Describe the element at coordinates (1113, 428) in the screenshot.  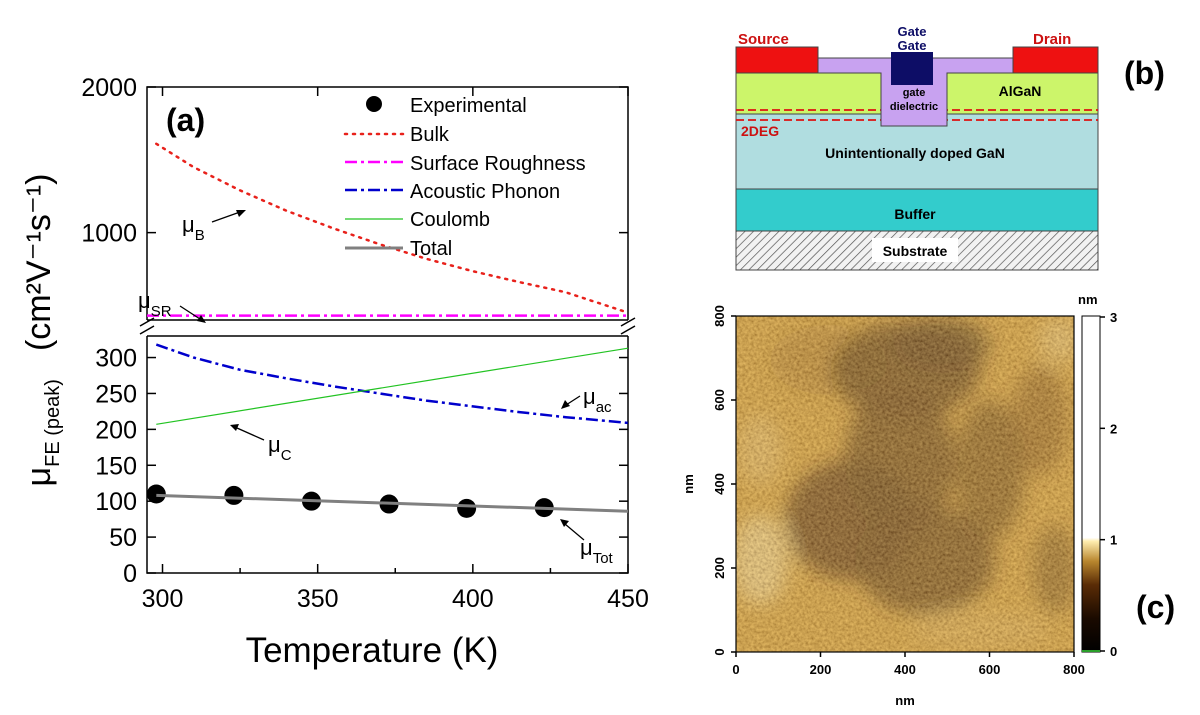
I see `colorbar-tick-label-2: 2` at that location.